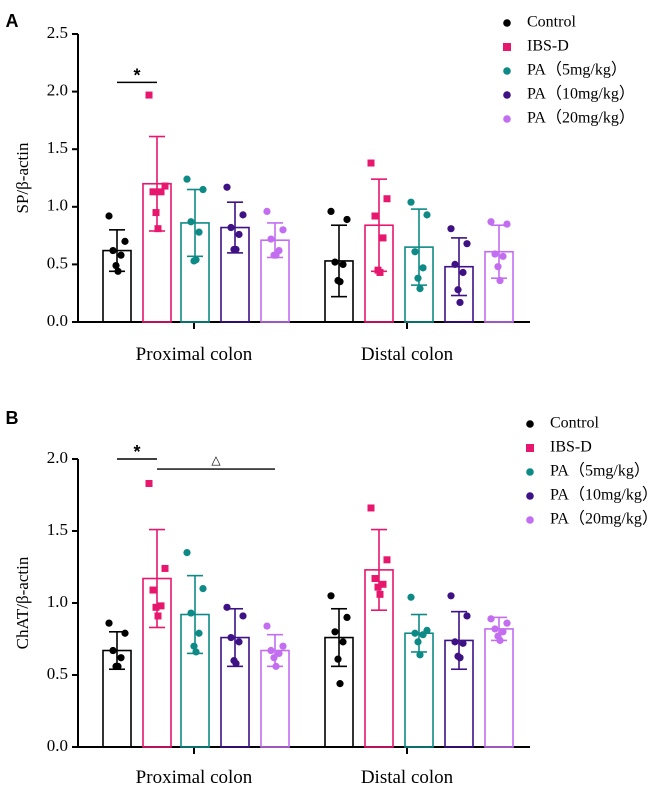 The height and width of the screenshot is (786, 660). Describe the element at coordinates (551, 22) in the screenshot. I see `legend-label: Control` at that location.